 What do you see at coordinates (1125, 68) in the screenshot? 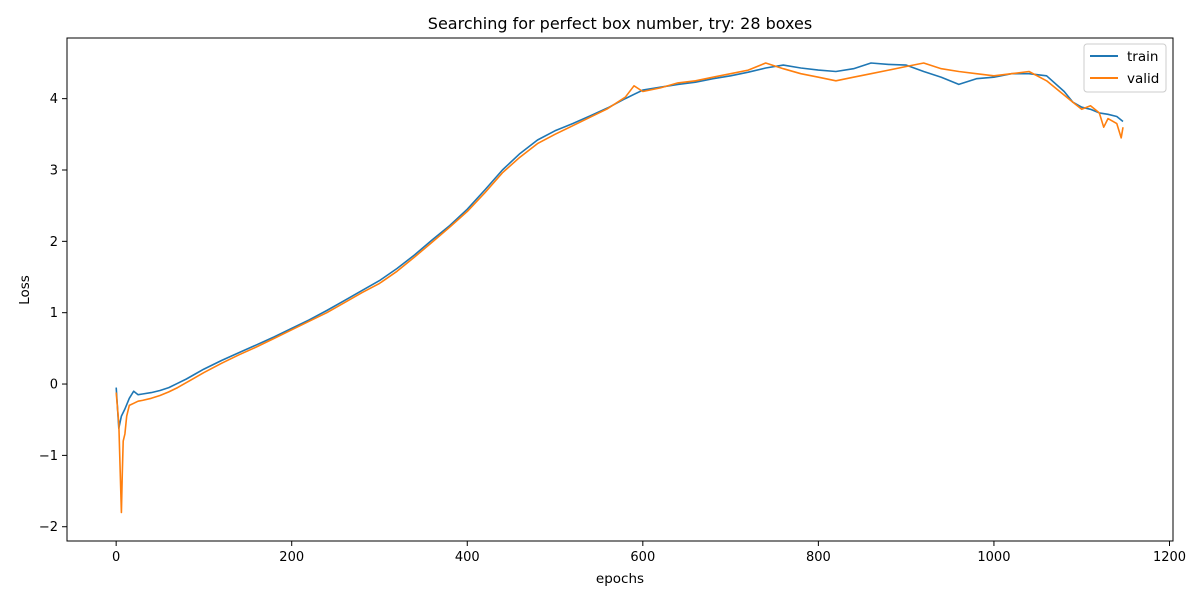
I see `legend: train valid` at bounding box center [1125, 68].